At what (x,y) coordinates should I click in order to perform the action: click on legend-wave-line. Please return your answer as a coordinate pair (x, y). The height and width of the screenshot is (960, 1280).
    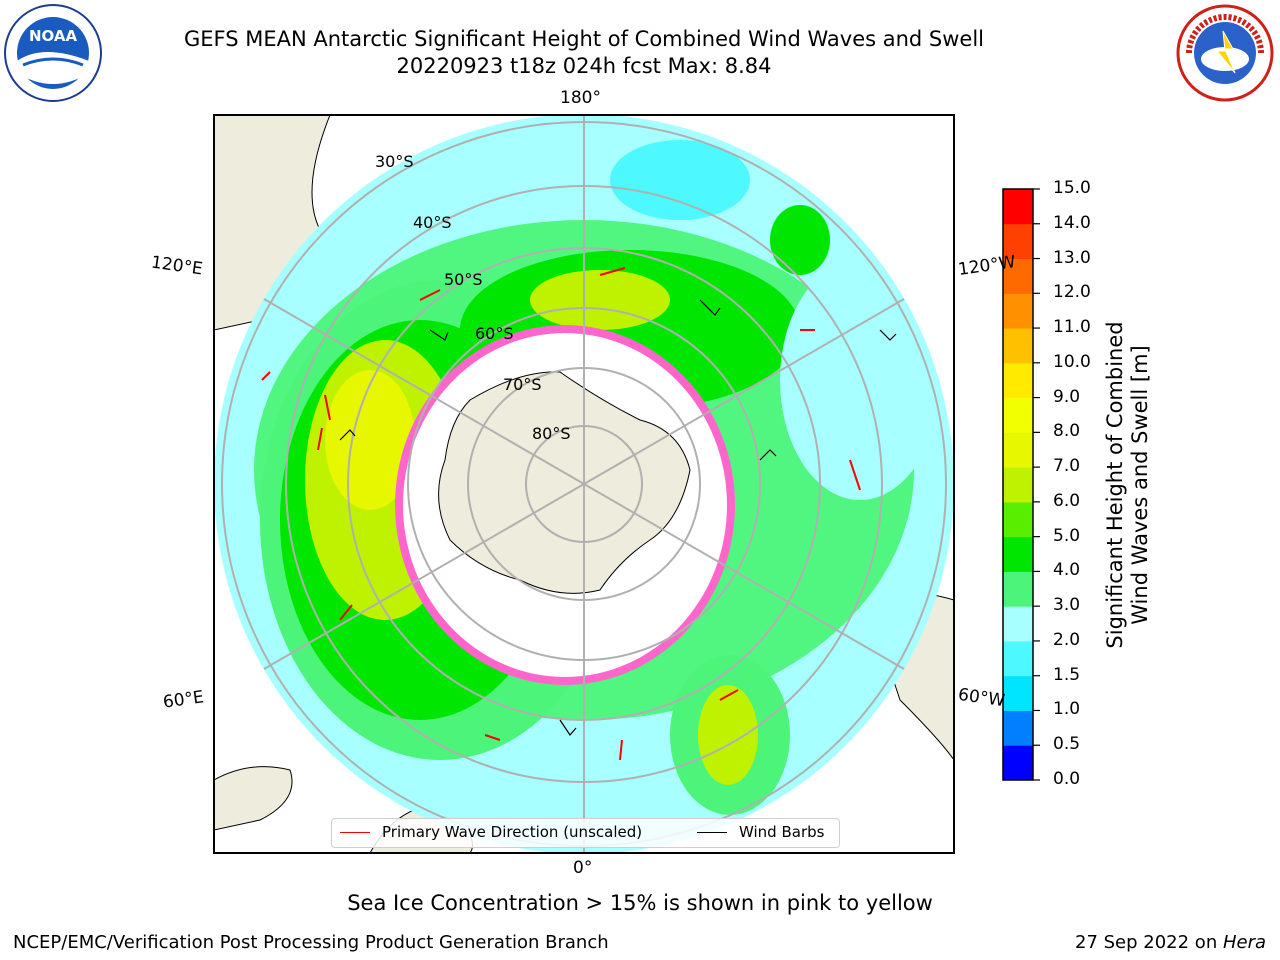
    Looking at the image, I should click on (355, 832).